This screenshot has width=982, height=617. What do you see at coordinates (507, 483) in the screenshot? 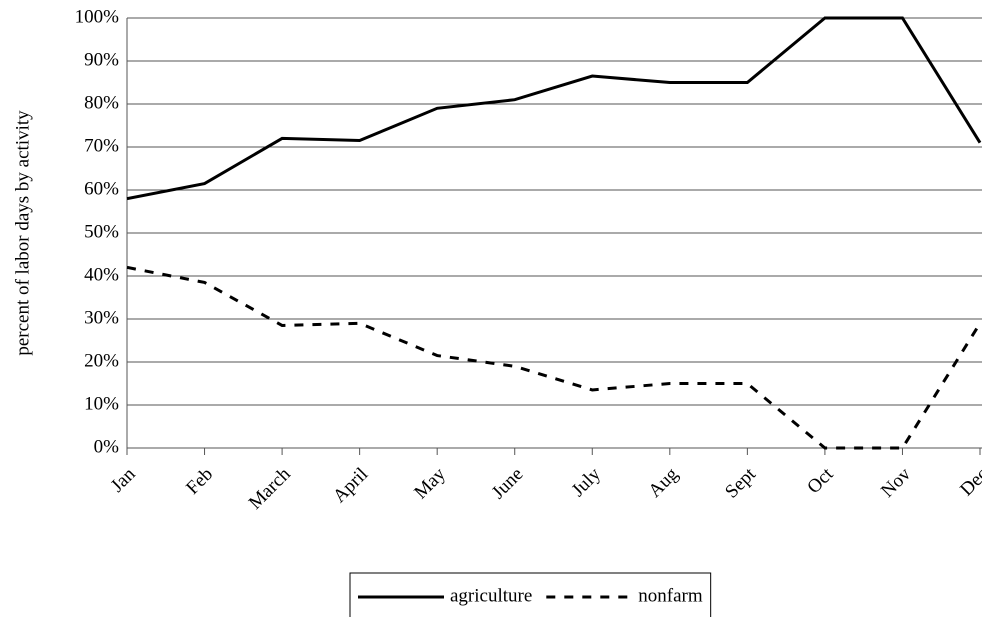
I see `x-tick-label: June` at bounding box center [507, 483].